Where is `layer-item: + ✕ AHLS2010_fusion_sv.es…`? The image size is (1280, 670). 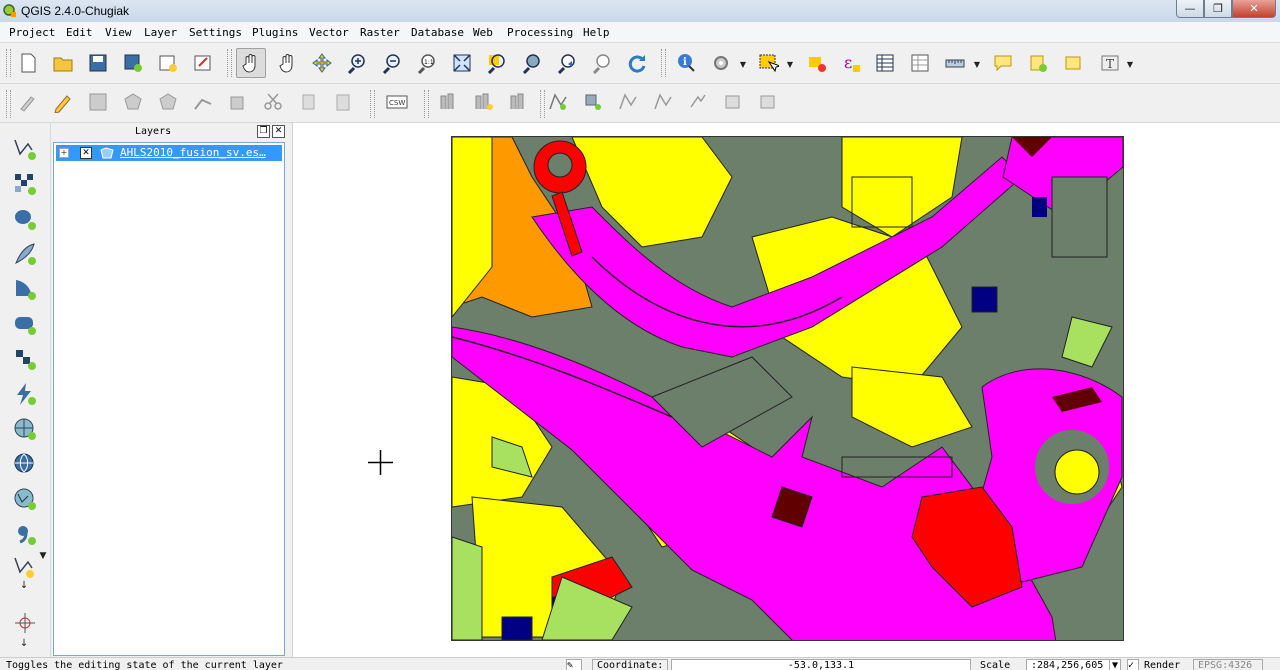 layer-item: + ✕ AHLS2010_fusion_sv.es… is located at coordinates (169, 153).